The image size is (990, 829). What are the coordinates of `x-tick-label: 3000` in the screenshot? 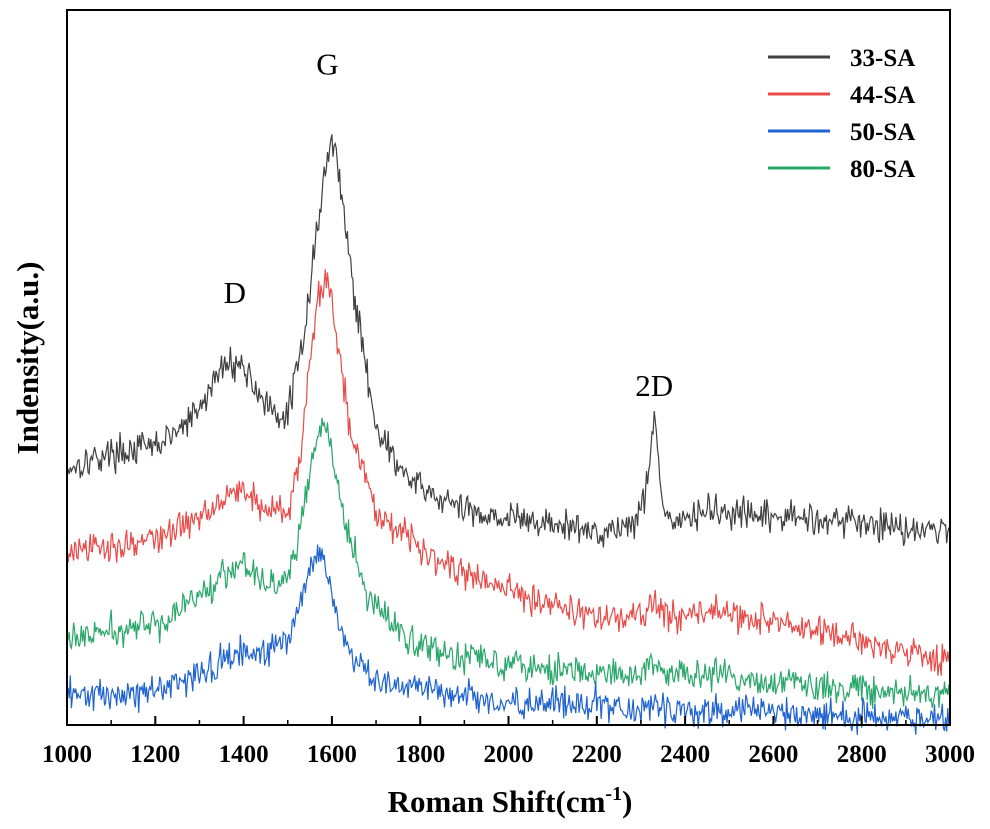 It's located at (950, 754).